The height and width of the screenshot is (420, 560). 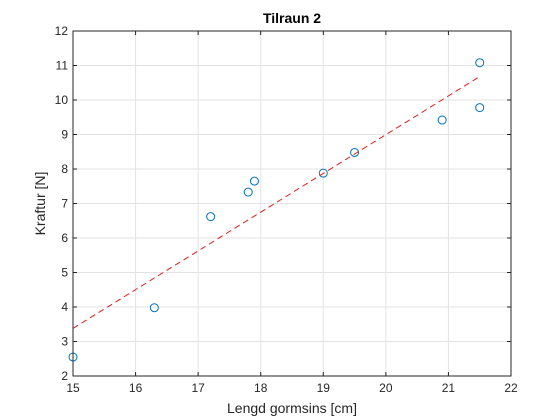 What do you see at coordinates (64, 169) in the screenshot?
I see `y-tick-label: 8` at bounding box center [64, 169].